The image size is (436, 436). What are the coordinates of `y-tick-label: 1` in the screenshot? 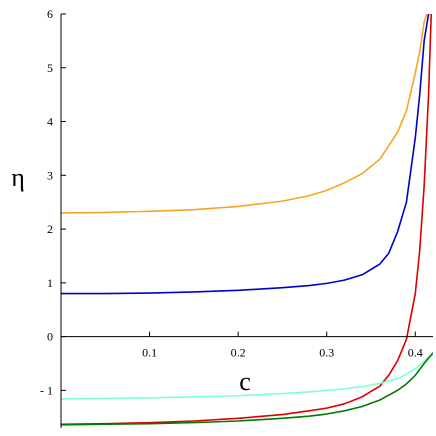 It's located at (50, 283).